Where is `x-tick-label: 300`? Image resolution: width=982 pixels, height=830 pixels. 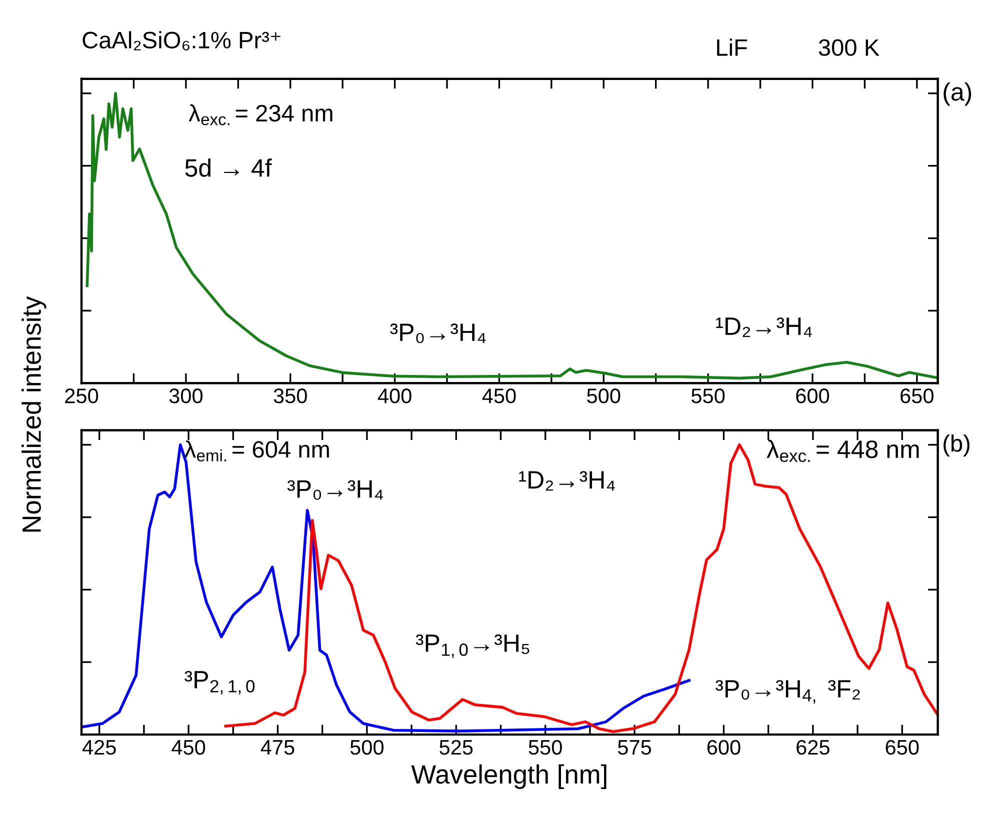 x-tick-label: 300 is located at coordinates (185, 396).